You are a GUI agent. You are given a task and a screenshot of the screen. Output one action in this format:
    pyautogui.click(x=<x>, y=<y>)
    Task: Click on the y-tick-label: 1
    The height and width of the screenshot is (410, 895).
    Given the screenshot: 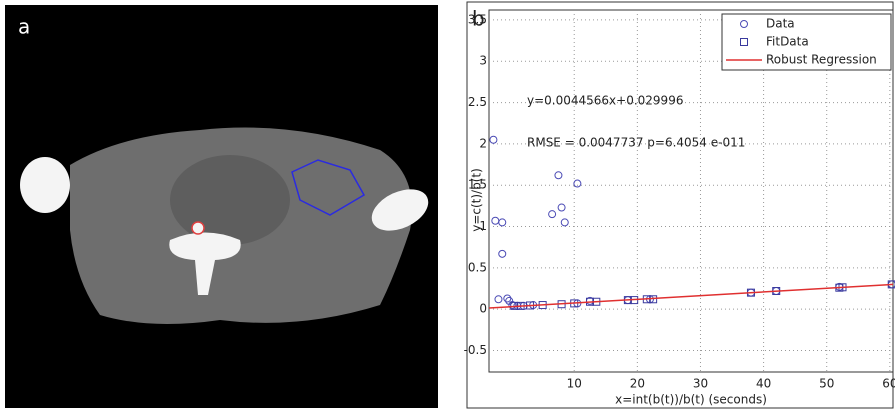 What is the action you would take?
    pyautogui.click(x=483, y=226)
    